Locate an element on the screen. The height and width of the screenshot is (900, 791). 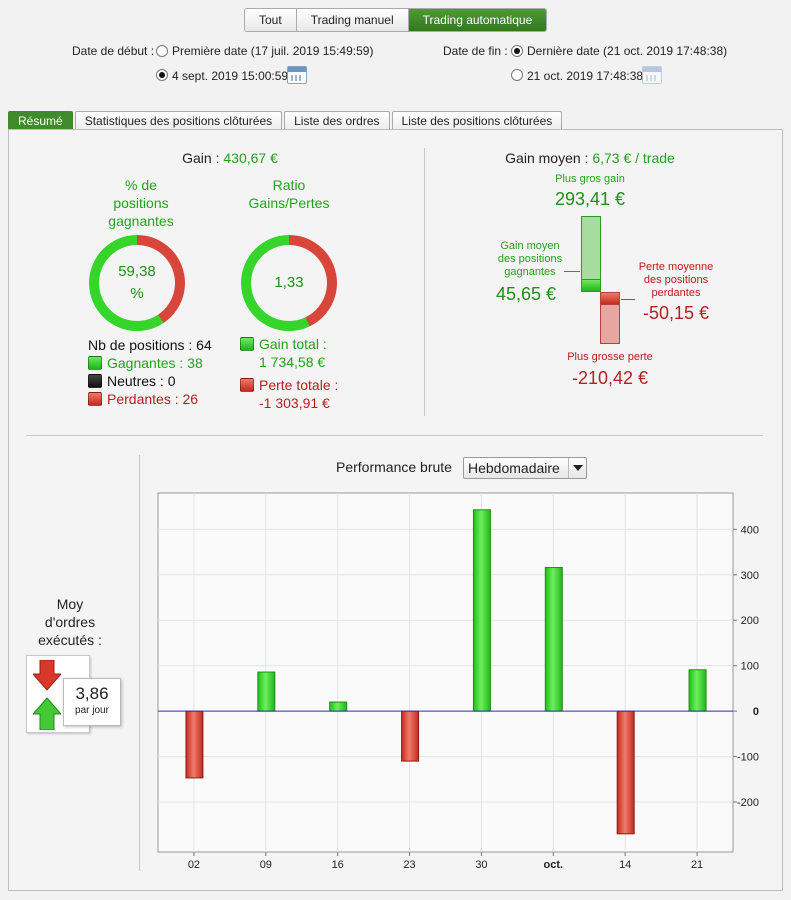
end-custom-date-radio is located at coordinates (517, 75).